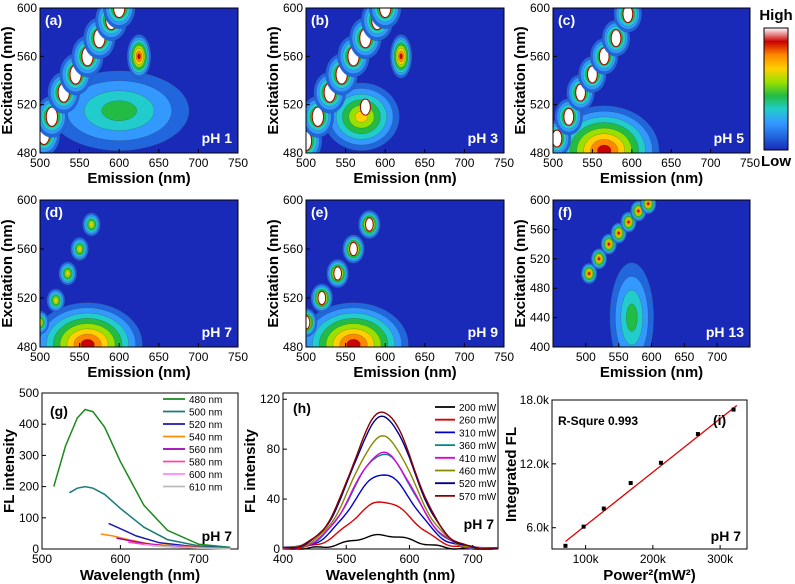  Describe the element at coordinates (217, 138) in the screenshot. I see `ph-label: pH 1` at that location.